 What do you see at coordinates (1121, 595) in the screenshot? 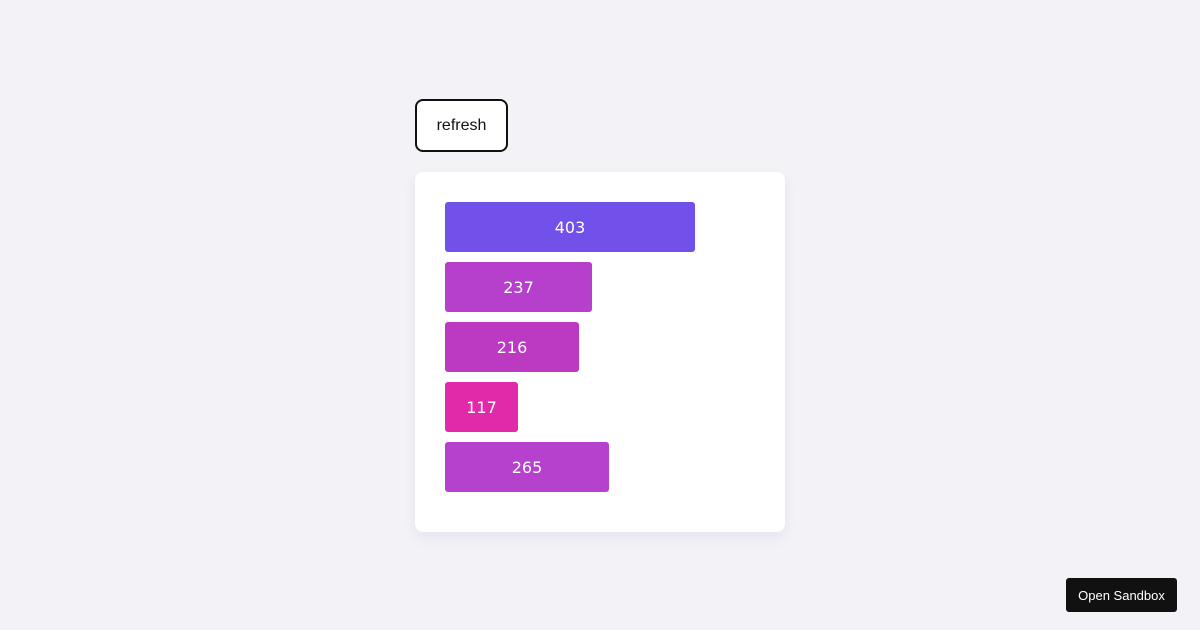
I see `open-sandbox-button: Open Sandbox` at bounding box center [1121, 595].